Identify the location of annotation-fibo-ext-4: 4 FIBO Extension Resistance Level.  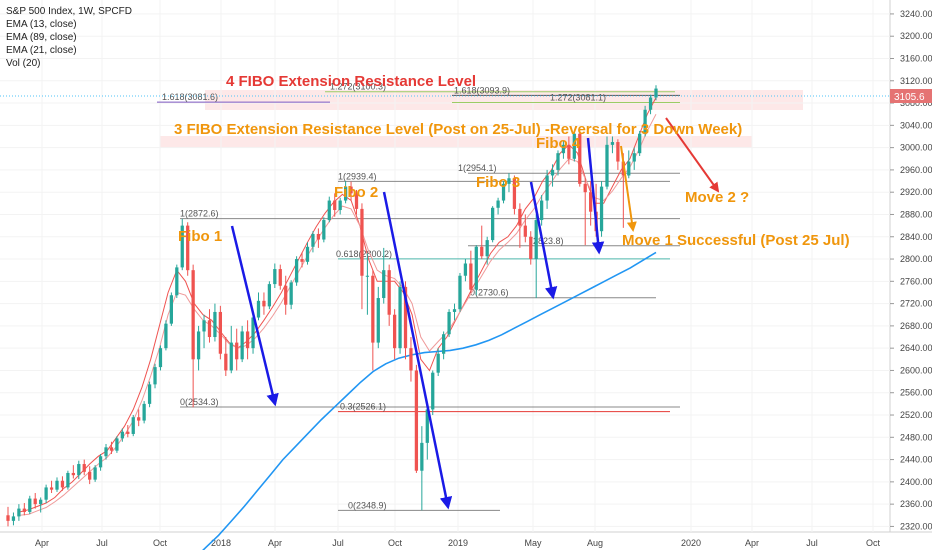
(351, 81).